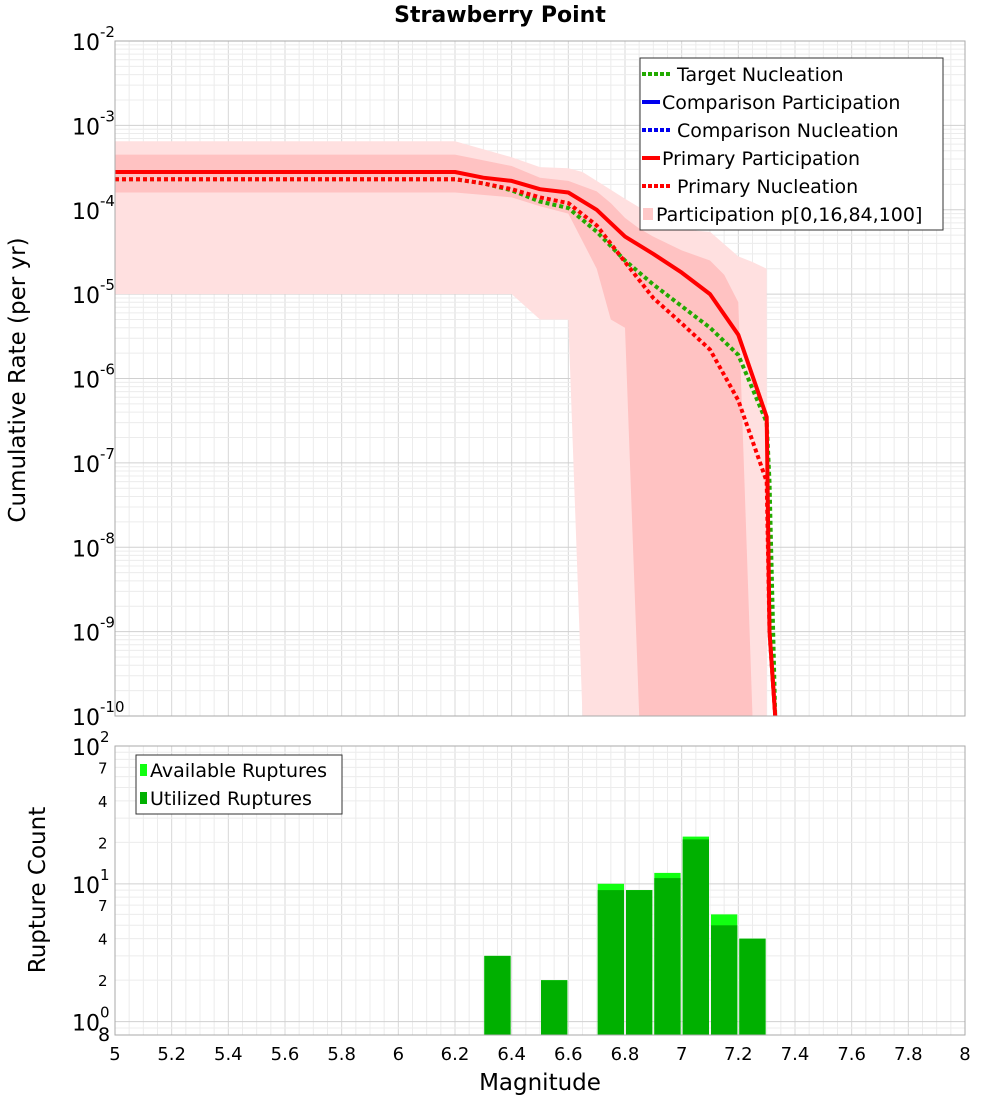 This screenshot has width=1000, height=1100. Describe the element at coordinates (540, 1083) in the screenshot. I see `x-axis-label: Magnitude` at that location.